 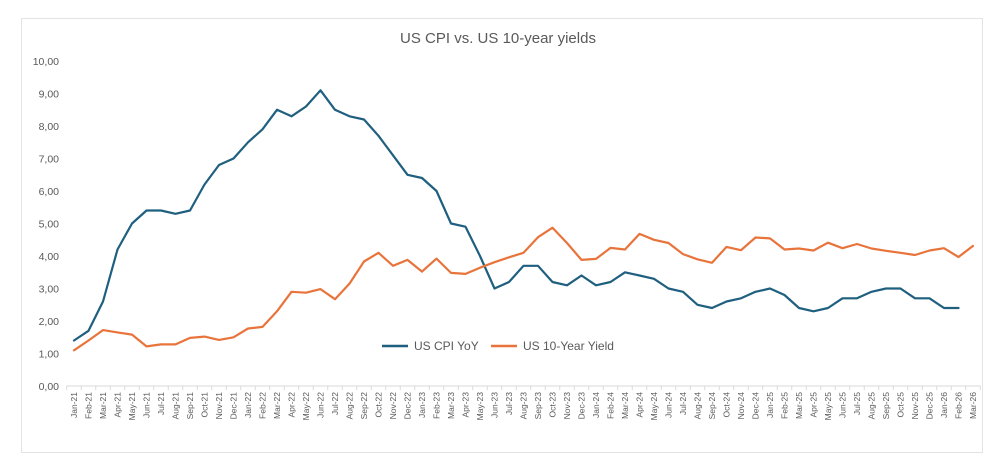 What do you see at coordinates (161, 403) in the screenshot?
I see `x-tick-label: Jul-21` at bounding box center [161, 403].